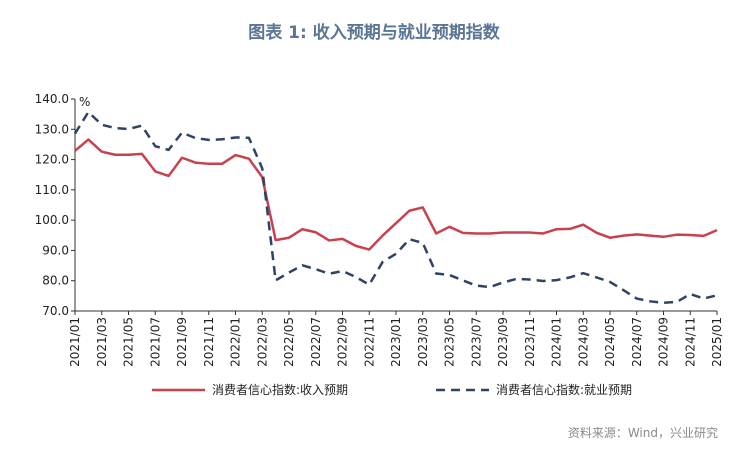 This screenshot has height=455, width=748. I want to click on x-tick-label: 2022/07, so click(316, 342).